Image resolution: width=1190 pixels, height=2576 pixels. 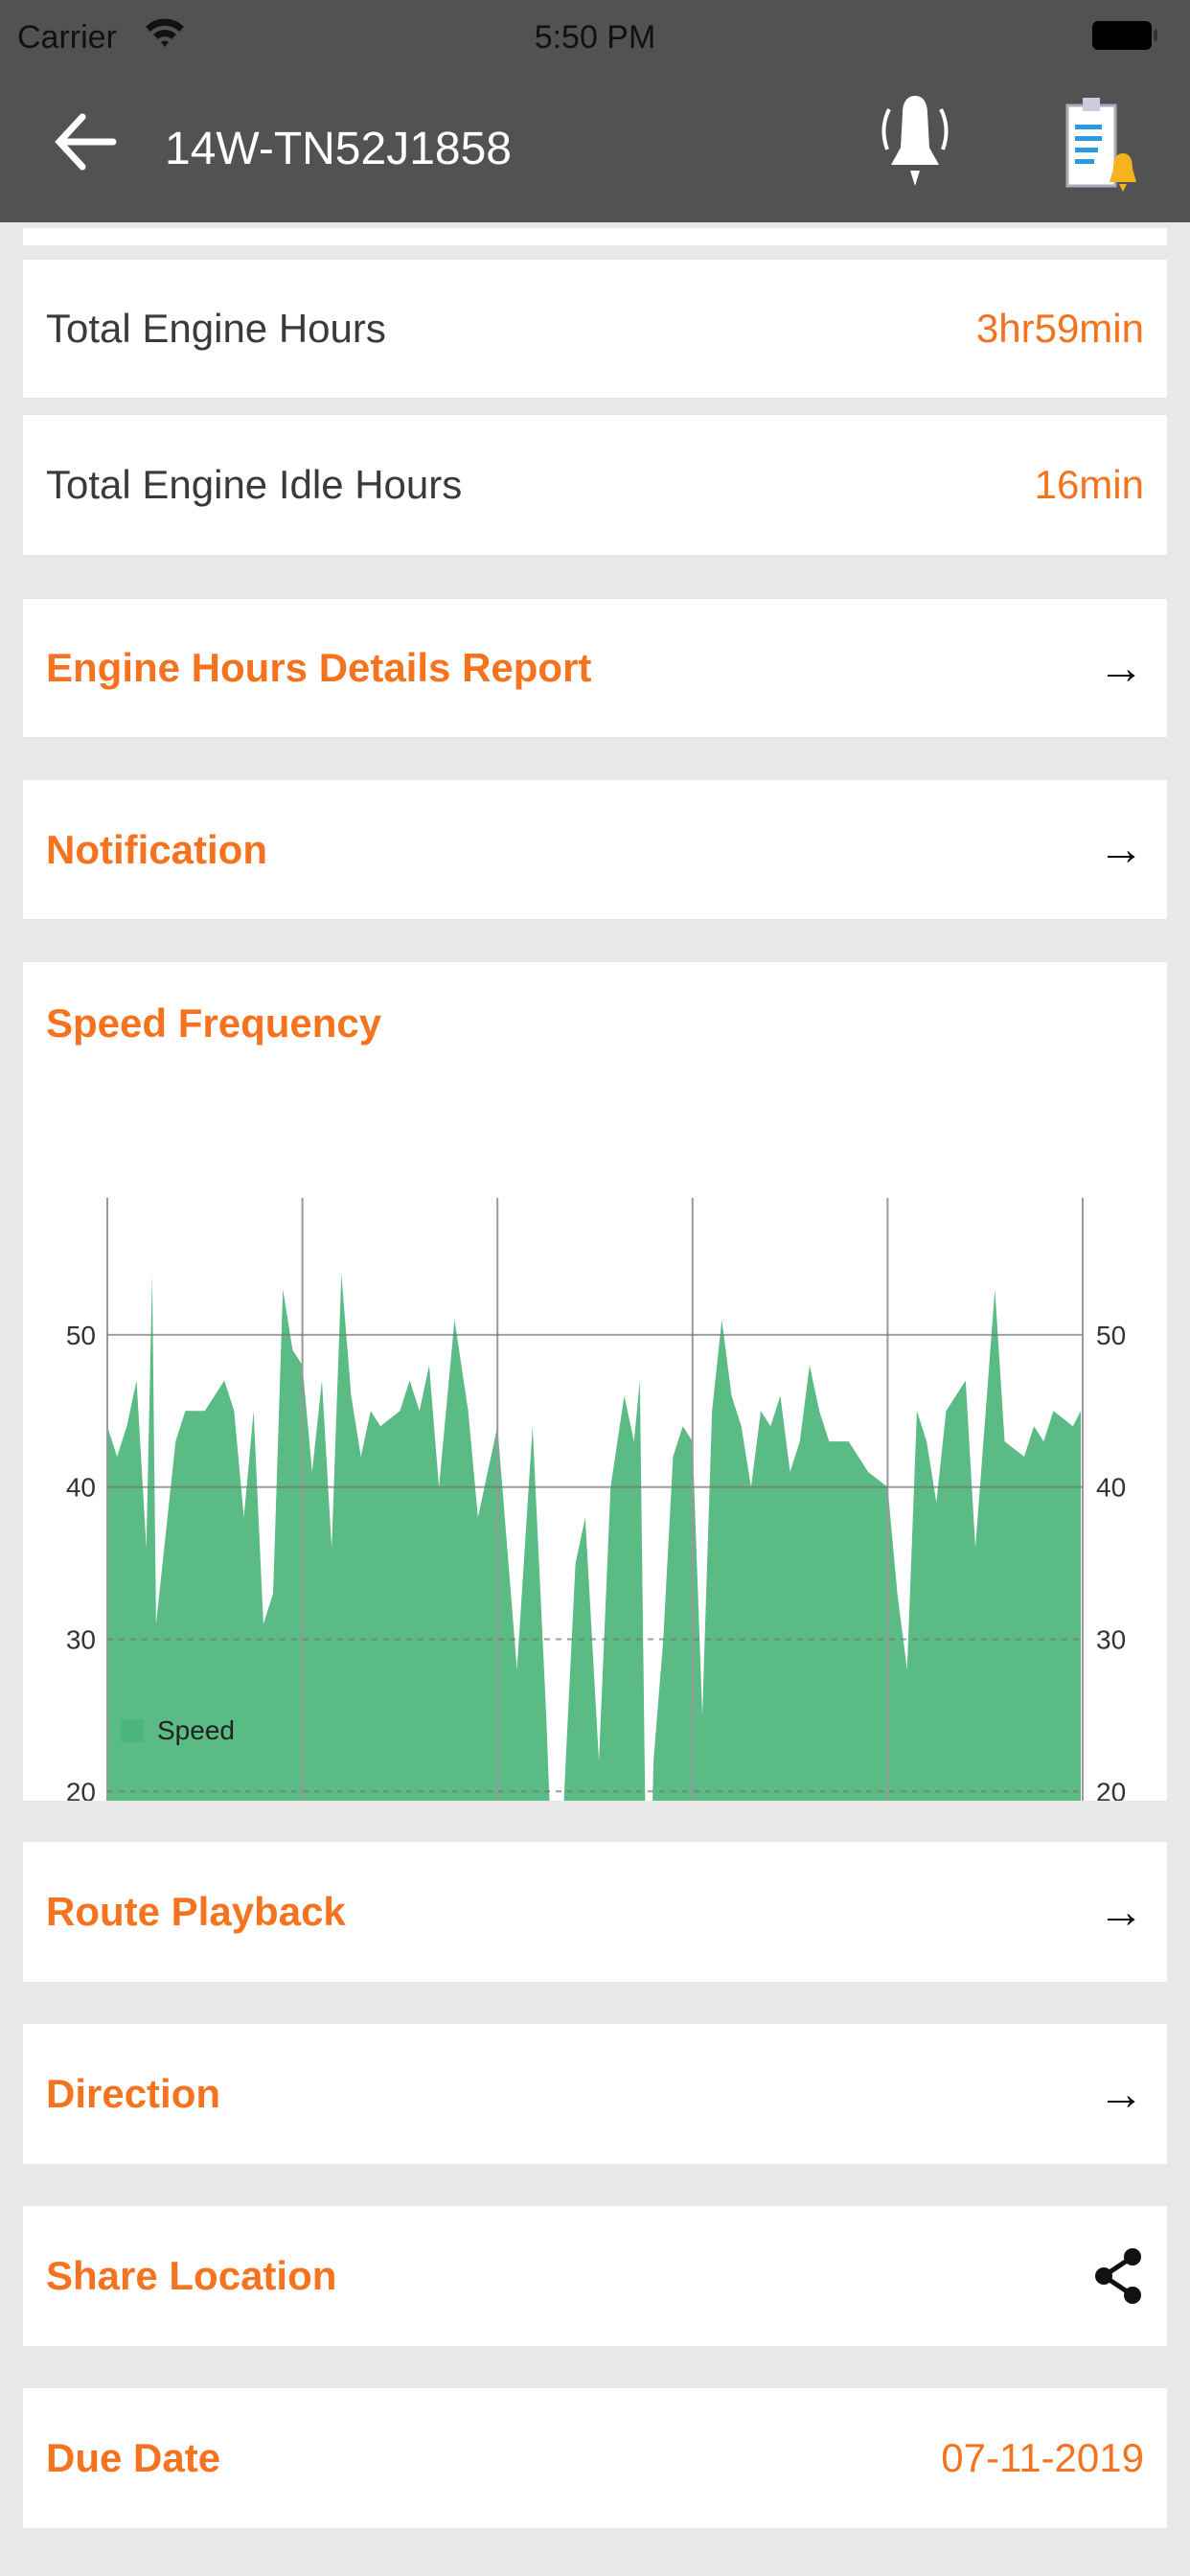 I want to click on due-date-label: Due Date, so click(x=133, y=2457).